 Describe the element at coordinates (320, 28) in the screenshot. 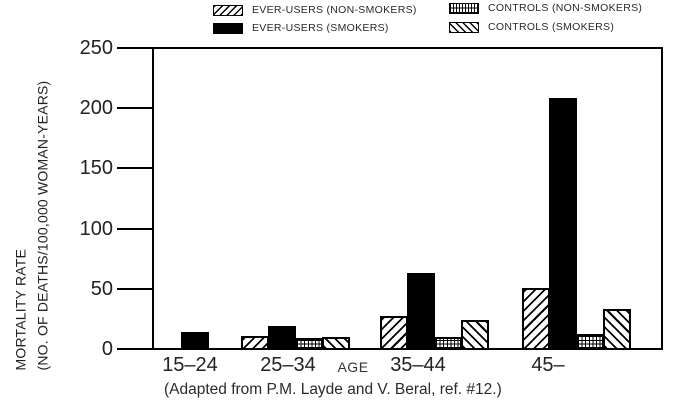

I see `legend-label: EVER-USERS (SMOKERS)` at that location.